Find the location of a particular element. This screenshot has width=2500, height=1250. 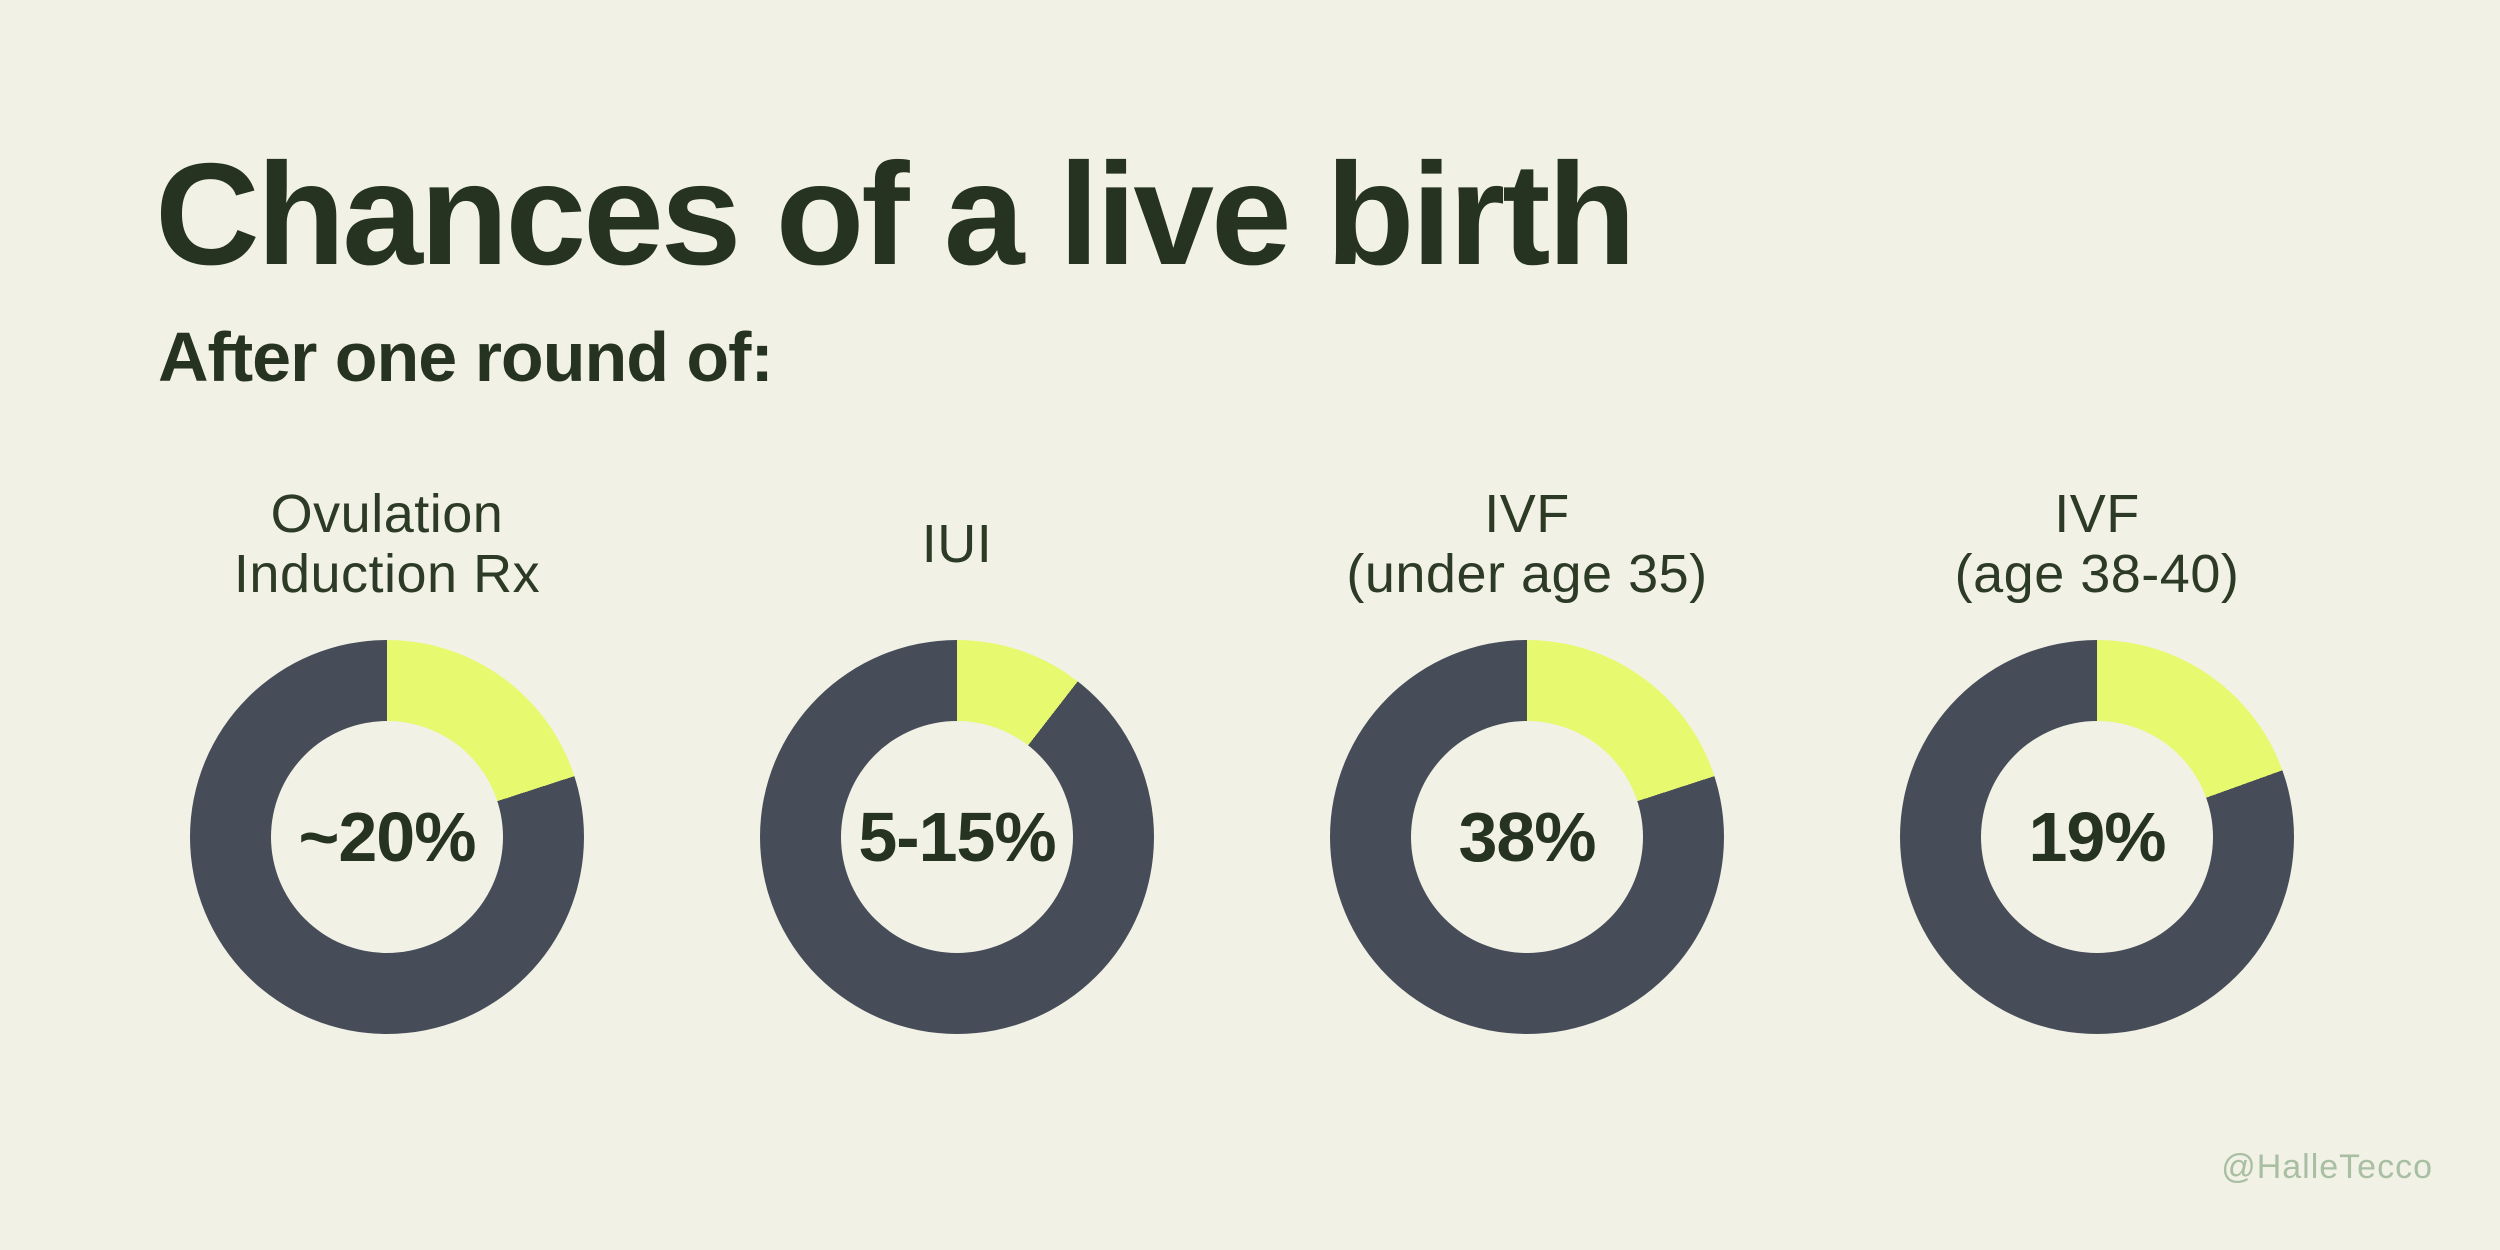

donut-hole: 38% is located at coordinates (1527, 837).